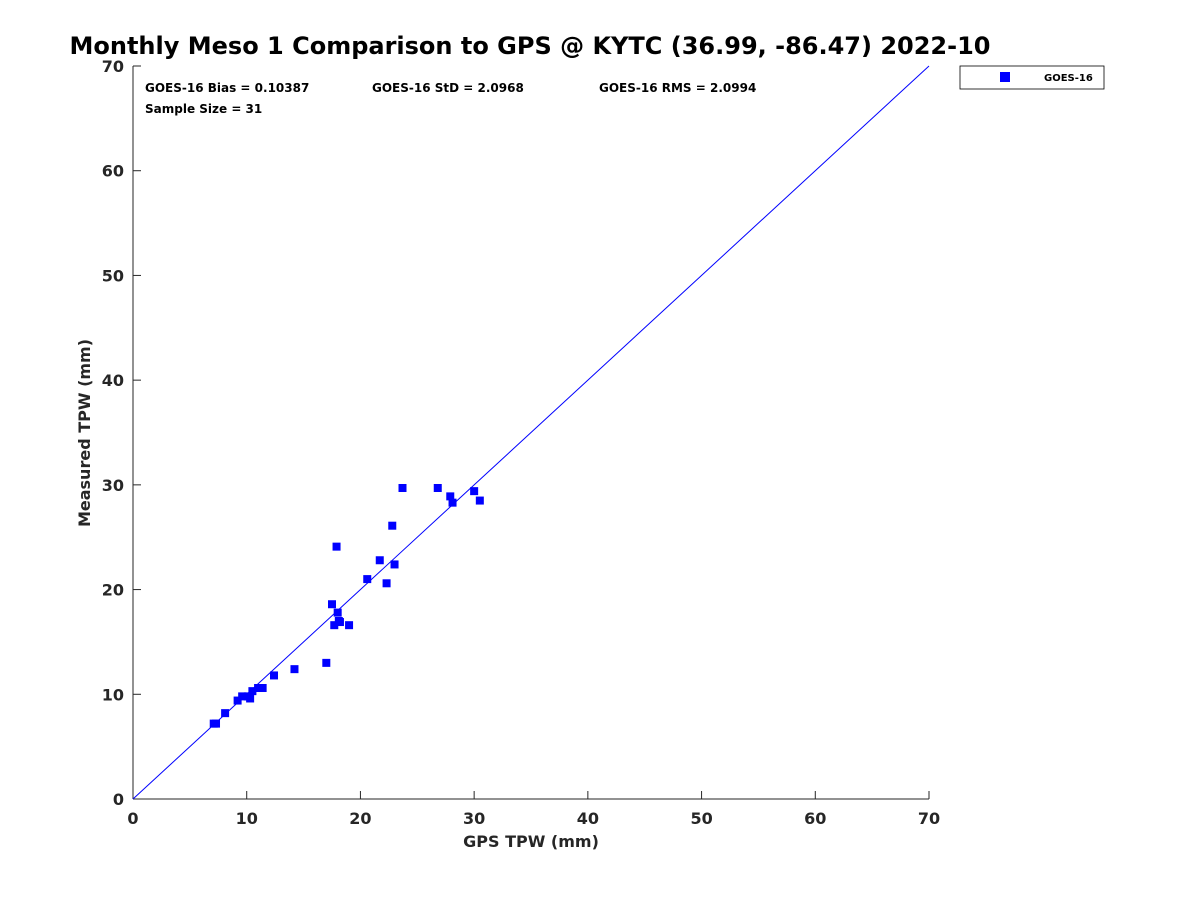  What do you see at coordinates (118, 799) in the screenshot?
I see `y-tick-label: 0` at bounding box center [118, 799].